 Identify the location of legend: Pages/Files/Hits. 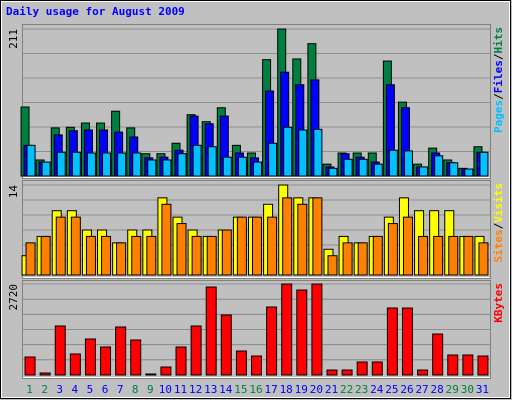
(498, 80).